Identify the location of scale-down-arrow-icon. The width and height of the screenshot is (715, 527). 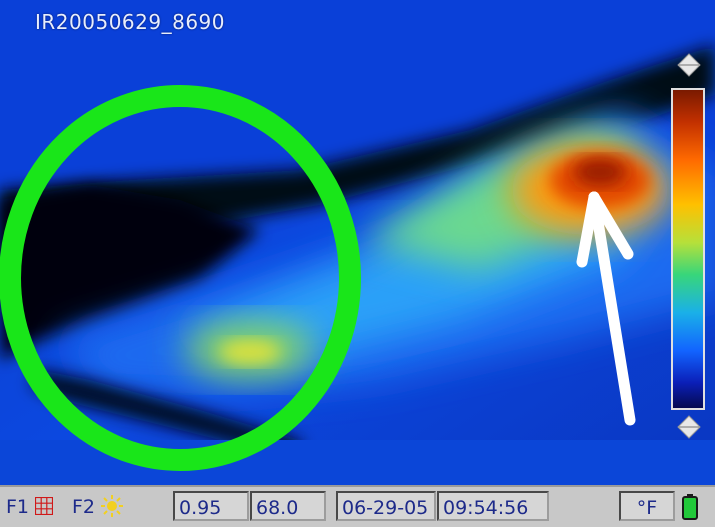
(689, 427).